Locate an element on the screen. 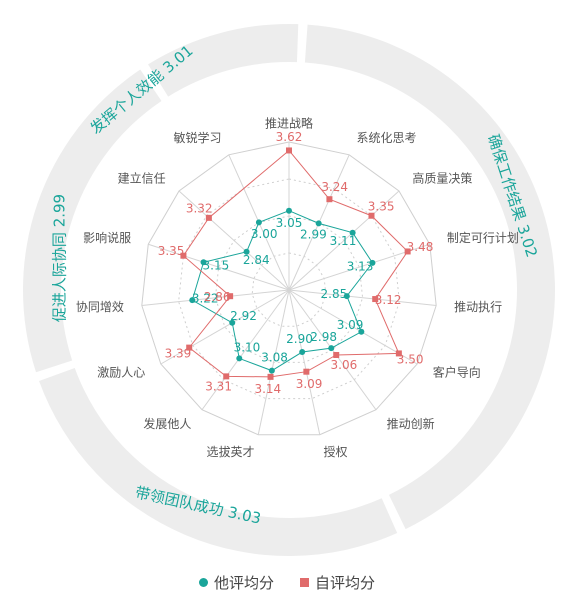  axis-label: 推动创新 is located at coordinates (411, 423).